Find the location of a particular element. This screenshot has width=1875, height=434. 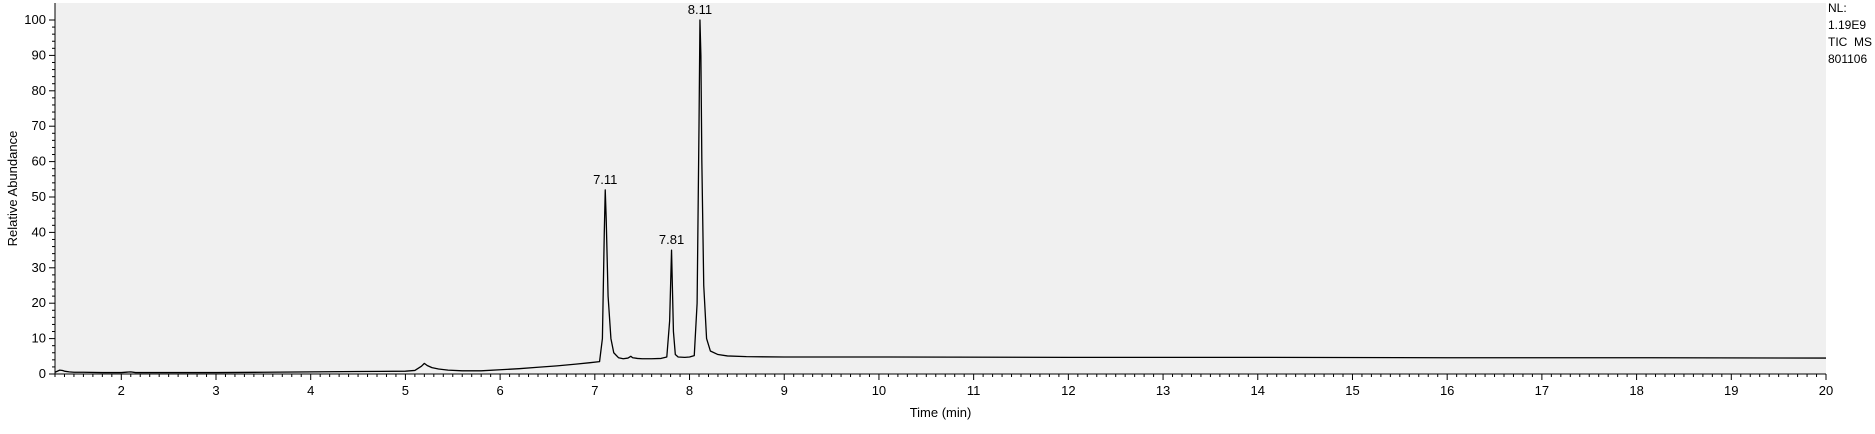

y-tick-label: 90 is located at coordinates (39, 54).